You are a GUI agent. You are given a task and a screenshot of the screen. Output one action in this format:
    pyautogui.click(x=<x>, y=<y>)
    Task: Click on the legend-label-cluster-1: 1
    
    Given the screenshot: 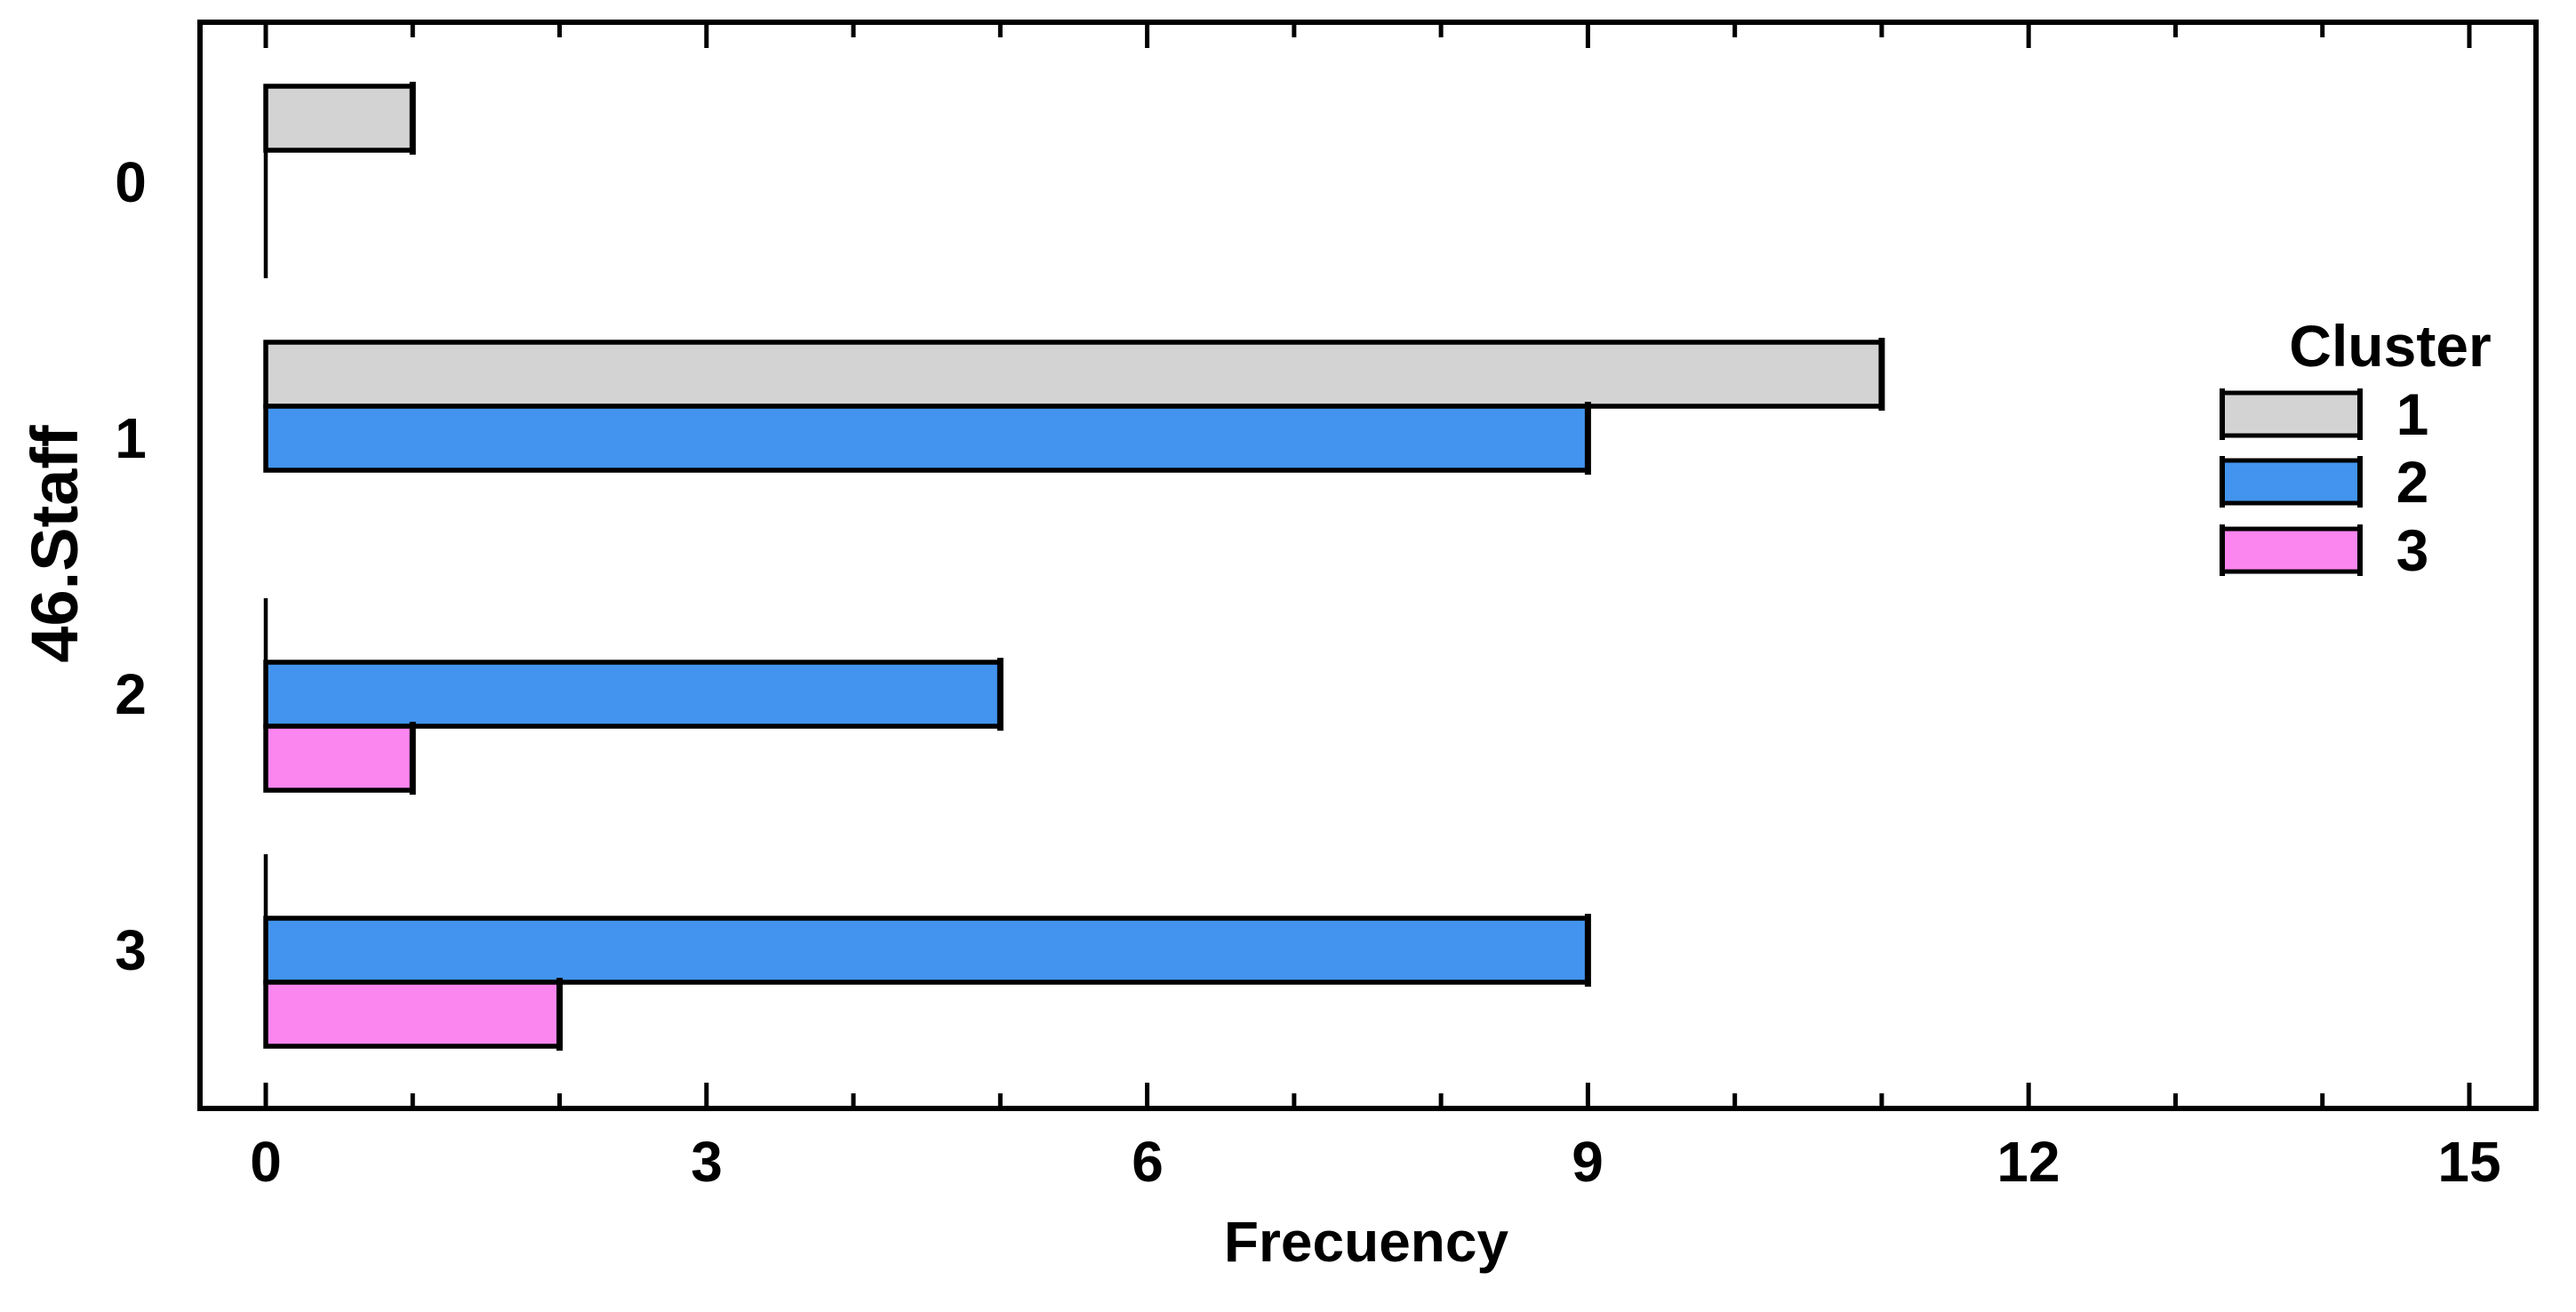 What is the action you would take?
    pyautogui.click(x=2412, y=414)
    